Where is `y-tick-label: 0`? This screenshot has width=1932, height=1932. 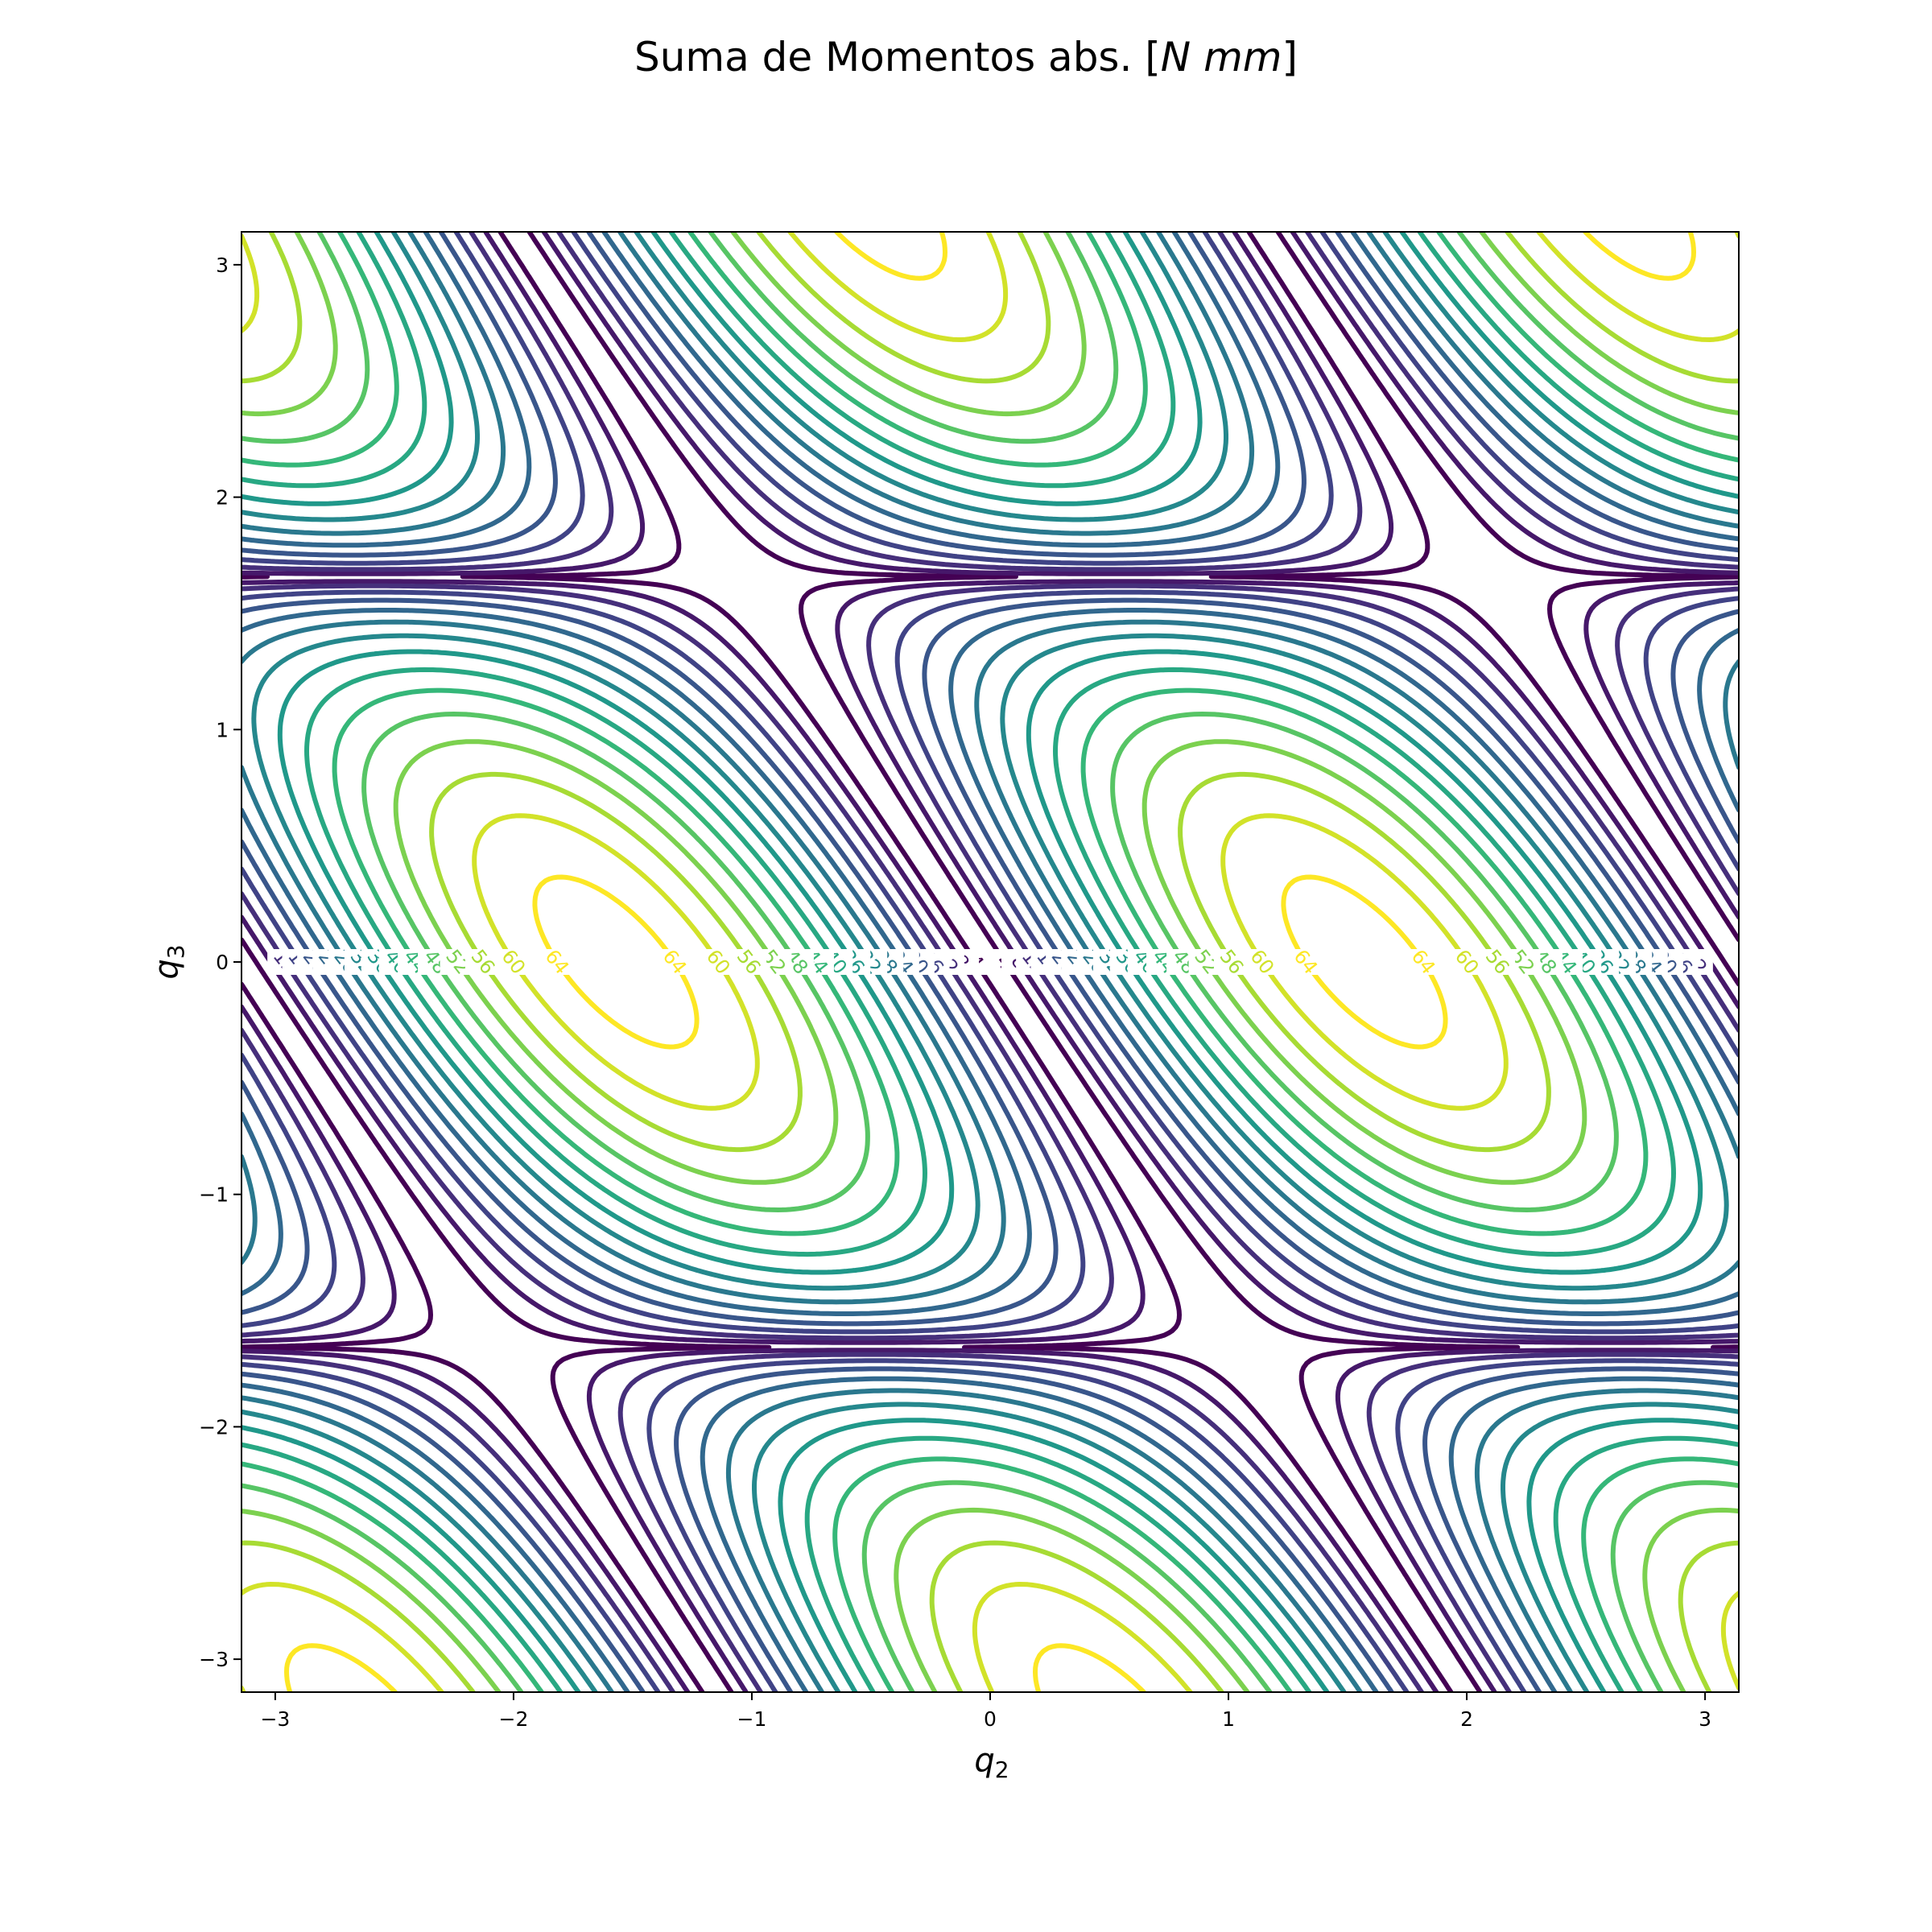 y-tick-label: 0 is located at coordinates (222, 962).